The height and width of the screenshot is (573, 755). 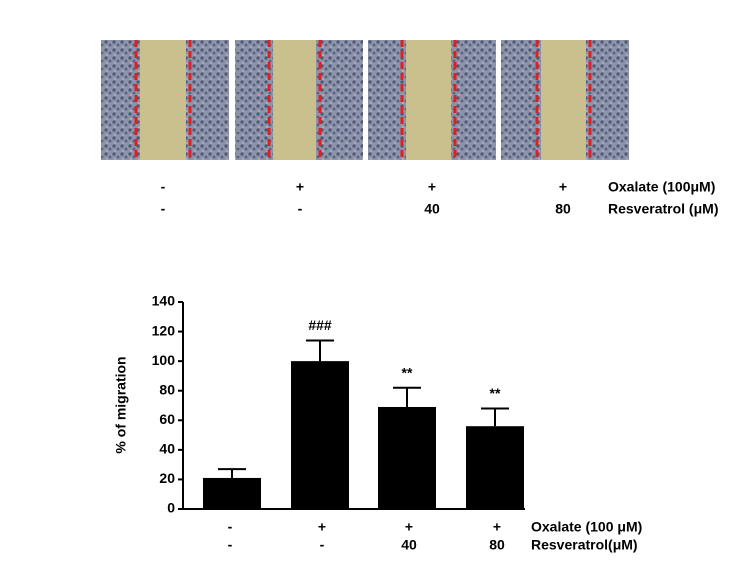 I want to click on row-name: Oxalate (100μM), so click(x=661, y=187).